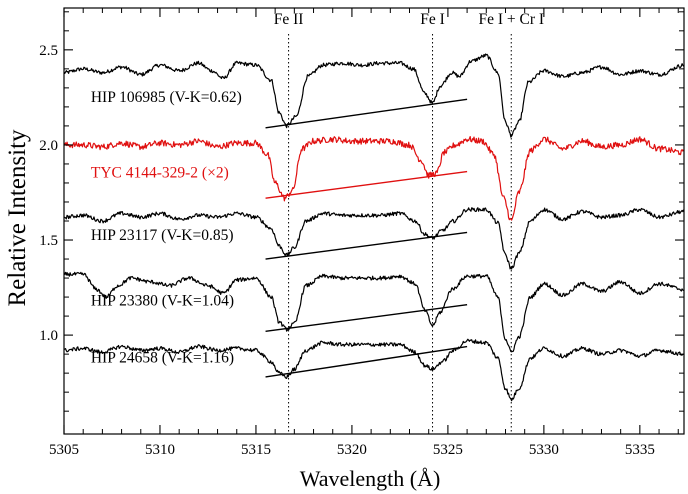 The height and width of the screenshot is (494, 688). I want to click on line-marker-label-fe-i-cr-i: Fe I + Cr I, so click(511, 19).